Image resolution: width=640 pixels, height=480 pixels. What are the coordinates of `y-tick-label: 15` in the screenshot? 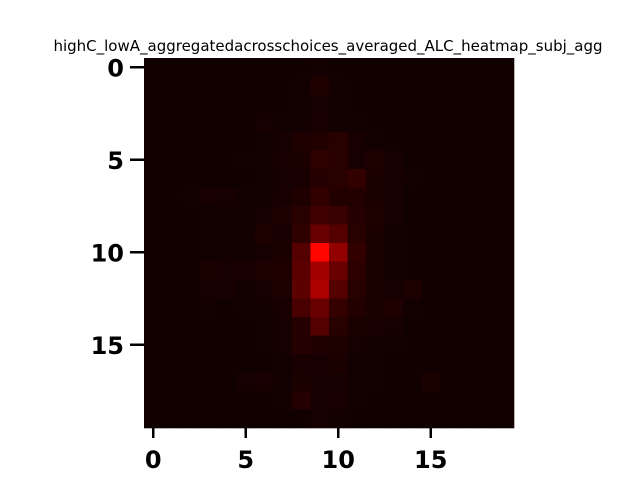 It's located at (107, 346).